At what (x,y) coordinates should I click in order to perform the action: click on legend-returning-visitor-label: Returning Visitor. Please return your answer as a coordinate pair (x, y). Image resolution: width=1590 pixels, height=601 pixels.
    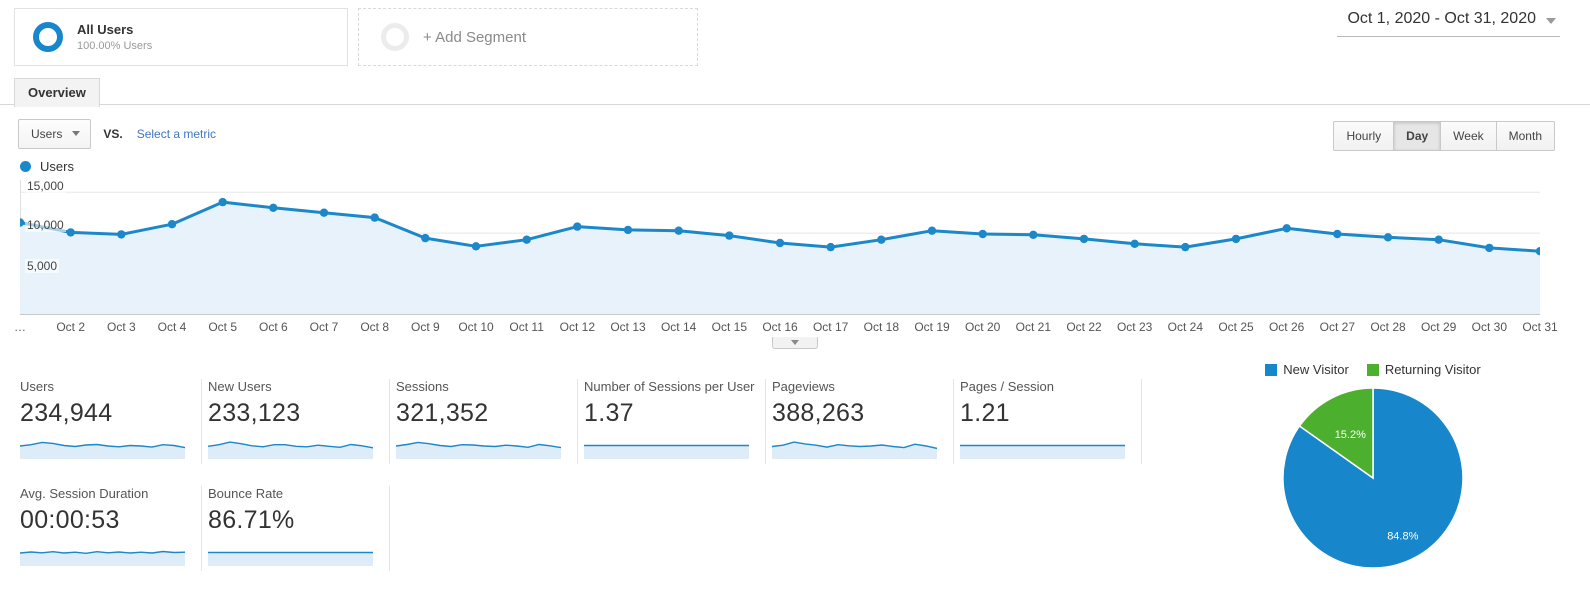
    Looking at the image, I should click on (1432, 369).